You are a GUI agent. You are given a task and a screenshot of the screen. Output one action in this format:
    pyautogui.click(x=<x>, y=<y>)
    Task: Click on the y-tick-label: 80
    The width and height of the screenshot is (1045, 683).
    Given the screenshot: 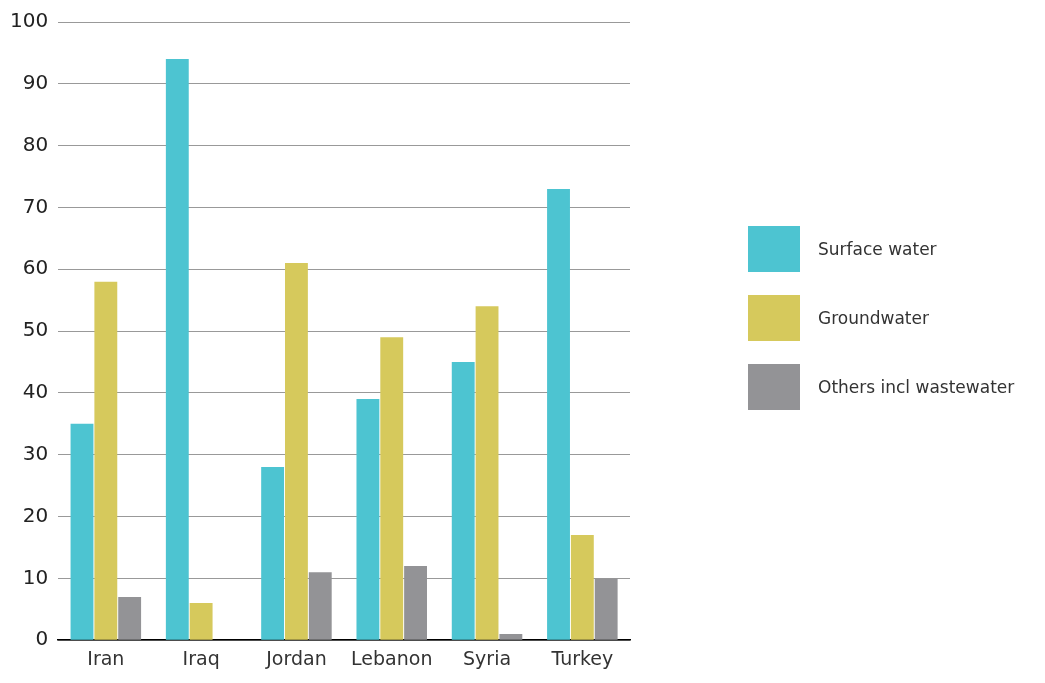 What is the action you would take?
    pyautogui.click(x=35, y=143)
    